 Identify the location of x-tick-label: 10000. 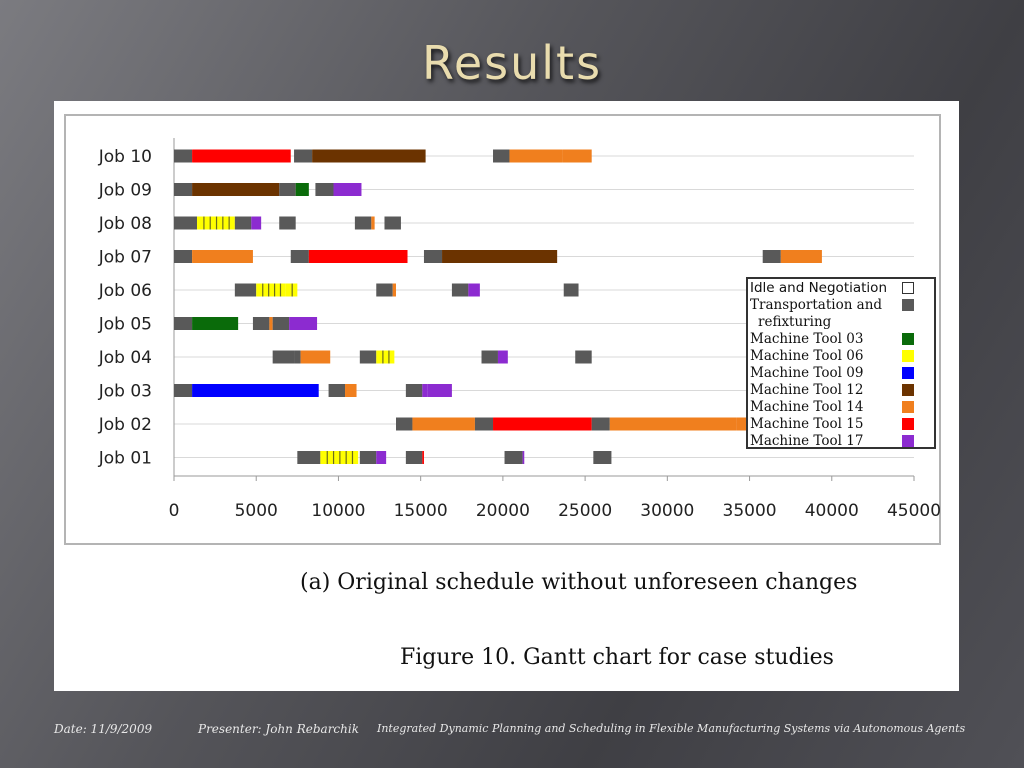
(338, 511).